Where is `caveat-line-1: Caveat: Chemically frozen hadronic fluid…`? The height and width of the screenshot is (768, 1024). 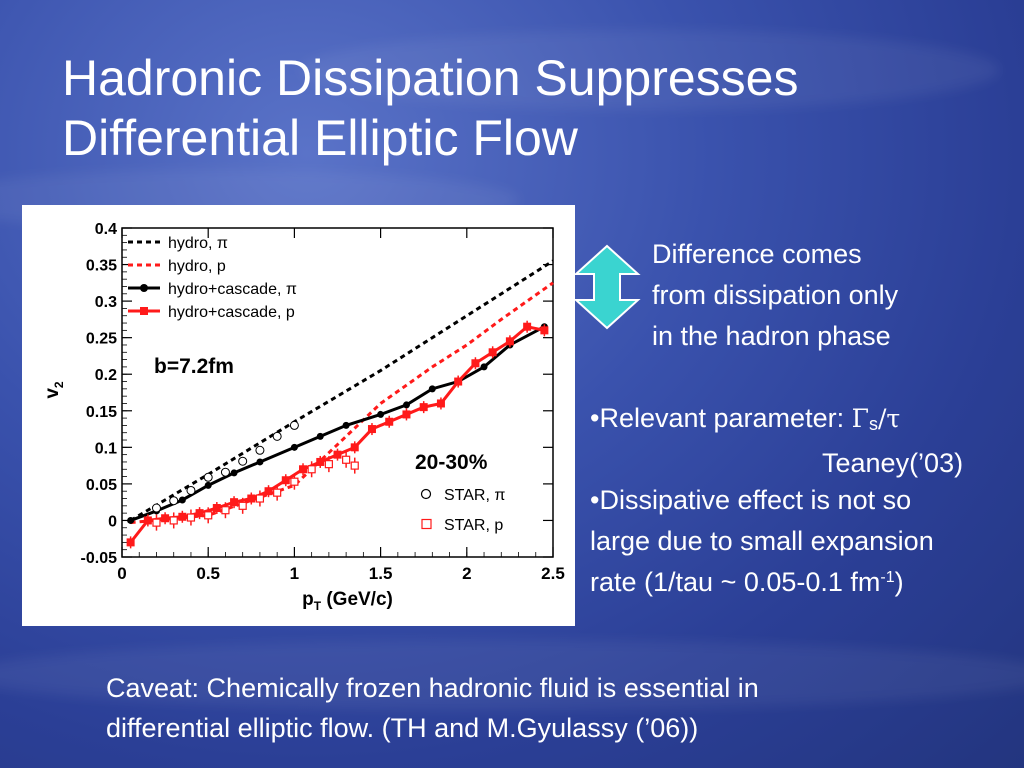
caveat-line-1: Caveat: Chemically frozen hadronic fluid… is located at coordinates (432, 688).